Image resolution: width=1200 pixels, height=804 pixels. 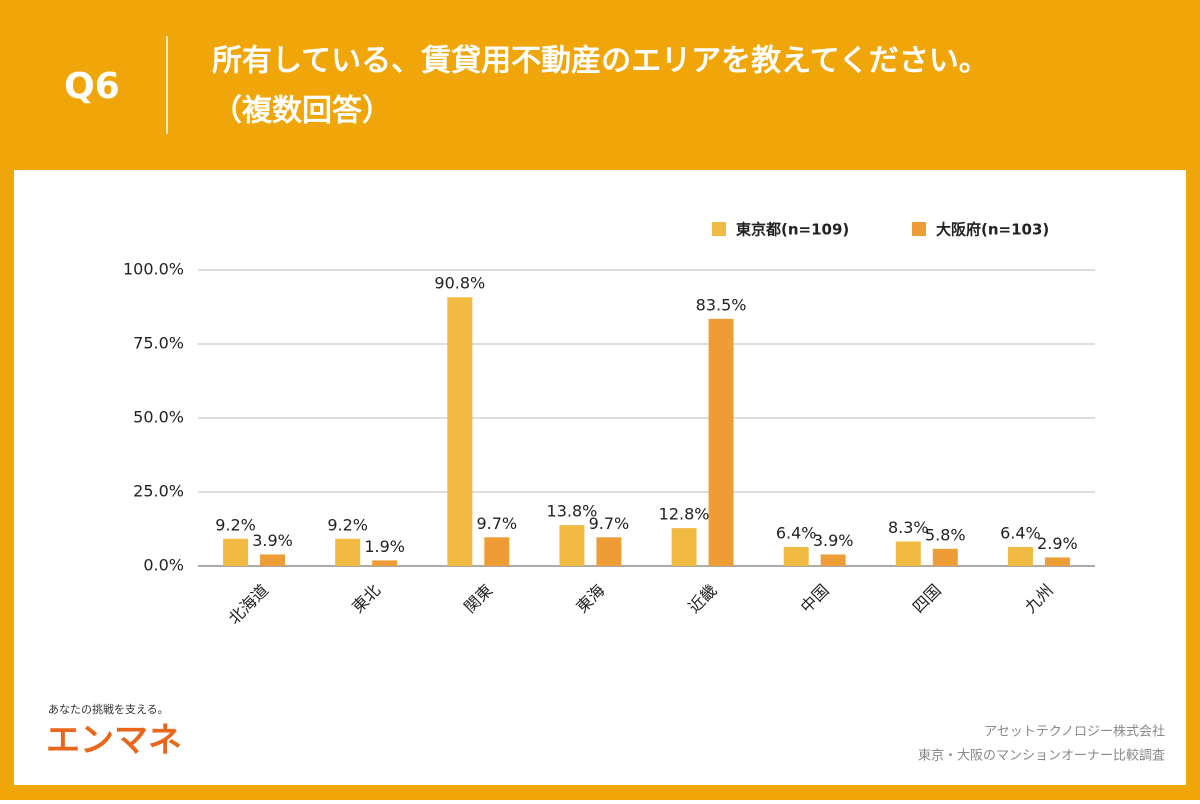 What do you see at coordinates (1074, 732) in the screenshot?
I see `footer-company: アセットテクノロジー株式会社` at bounding box center [1074, 732].